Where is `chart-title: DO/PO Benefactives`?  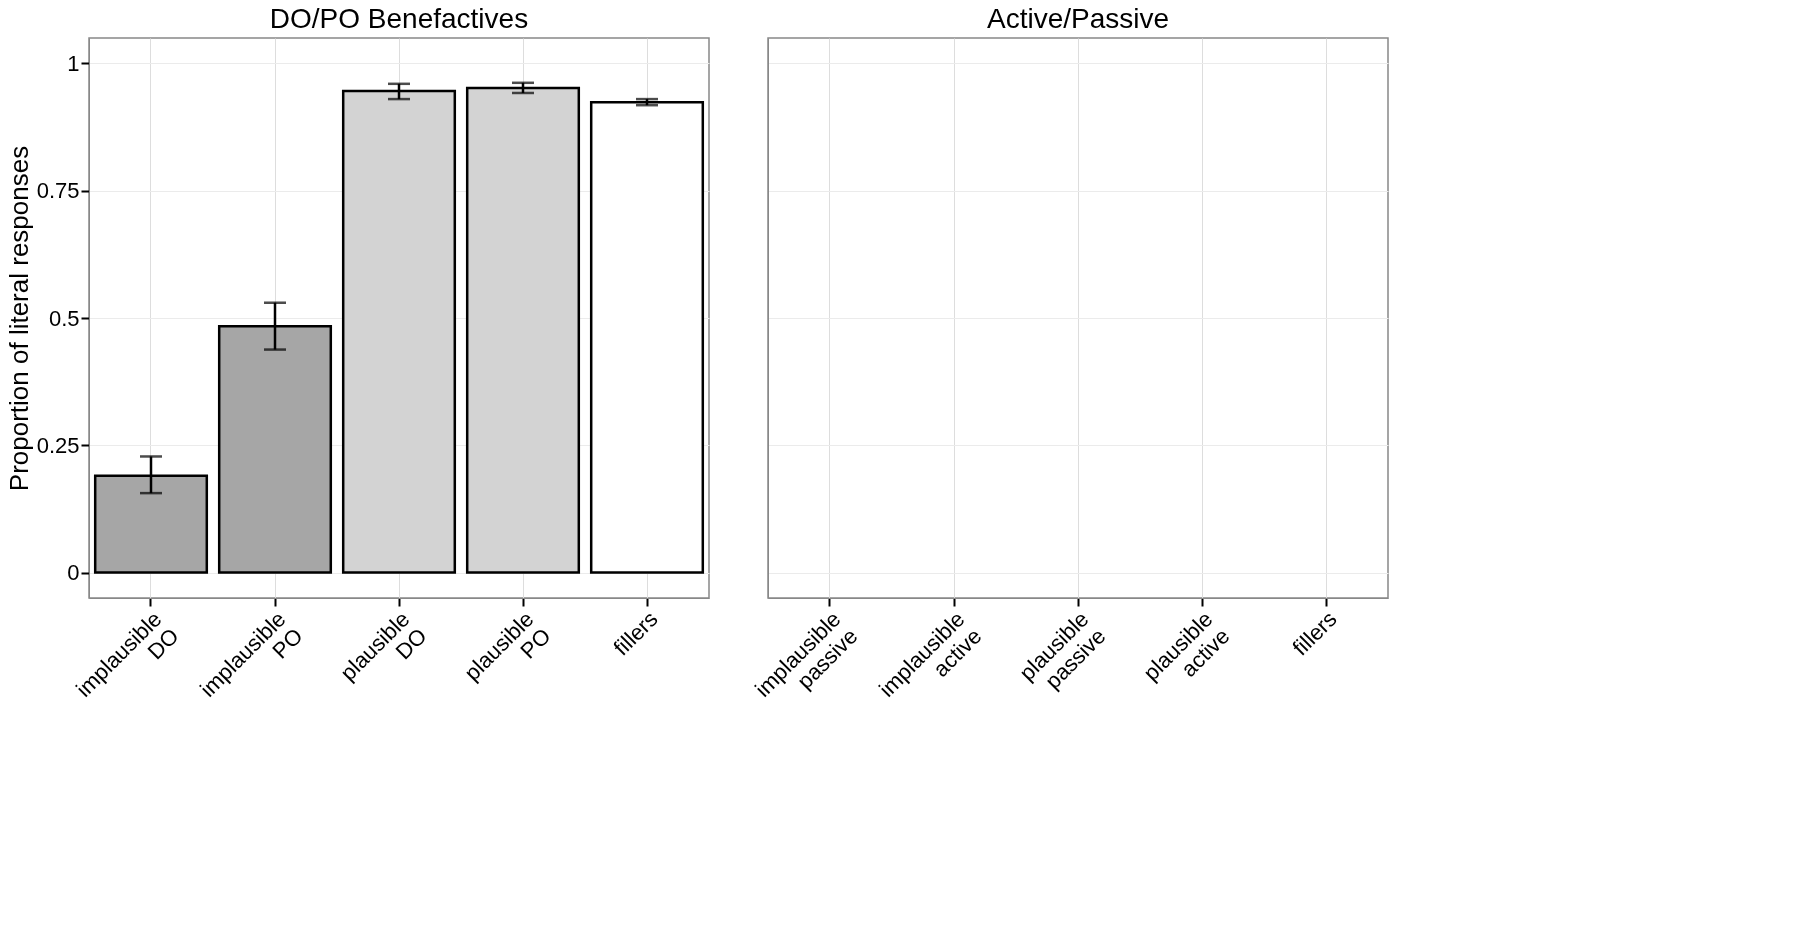 chart-title: DO/PO Benefactives is located at coordinates (399, 18).